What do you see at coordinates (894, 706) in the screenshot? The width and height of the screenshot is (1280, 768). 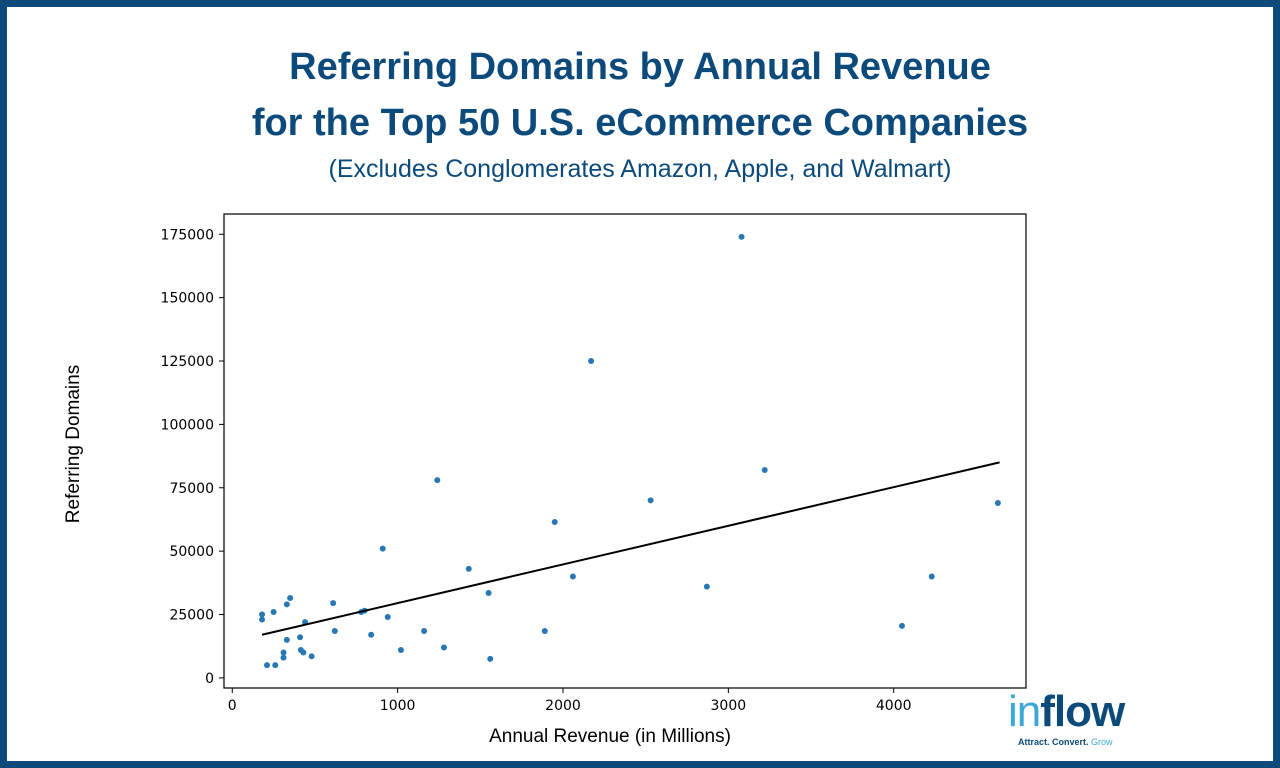 I see `x-tick-label: 4000` at bounding box center [894, 706].